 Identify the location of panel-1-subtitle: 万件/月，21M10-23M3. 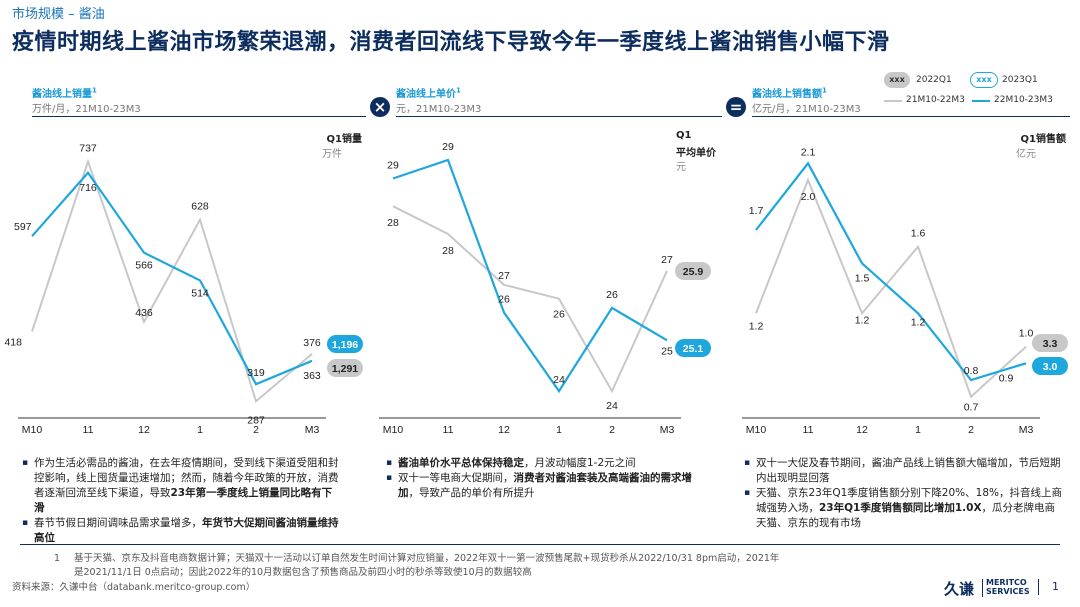
(86, 109).